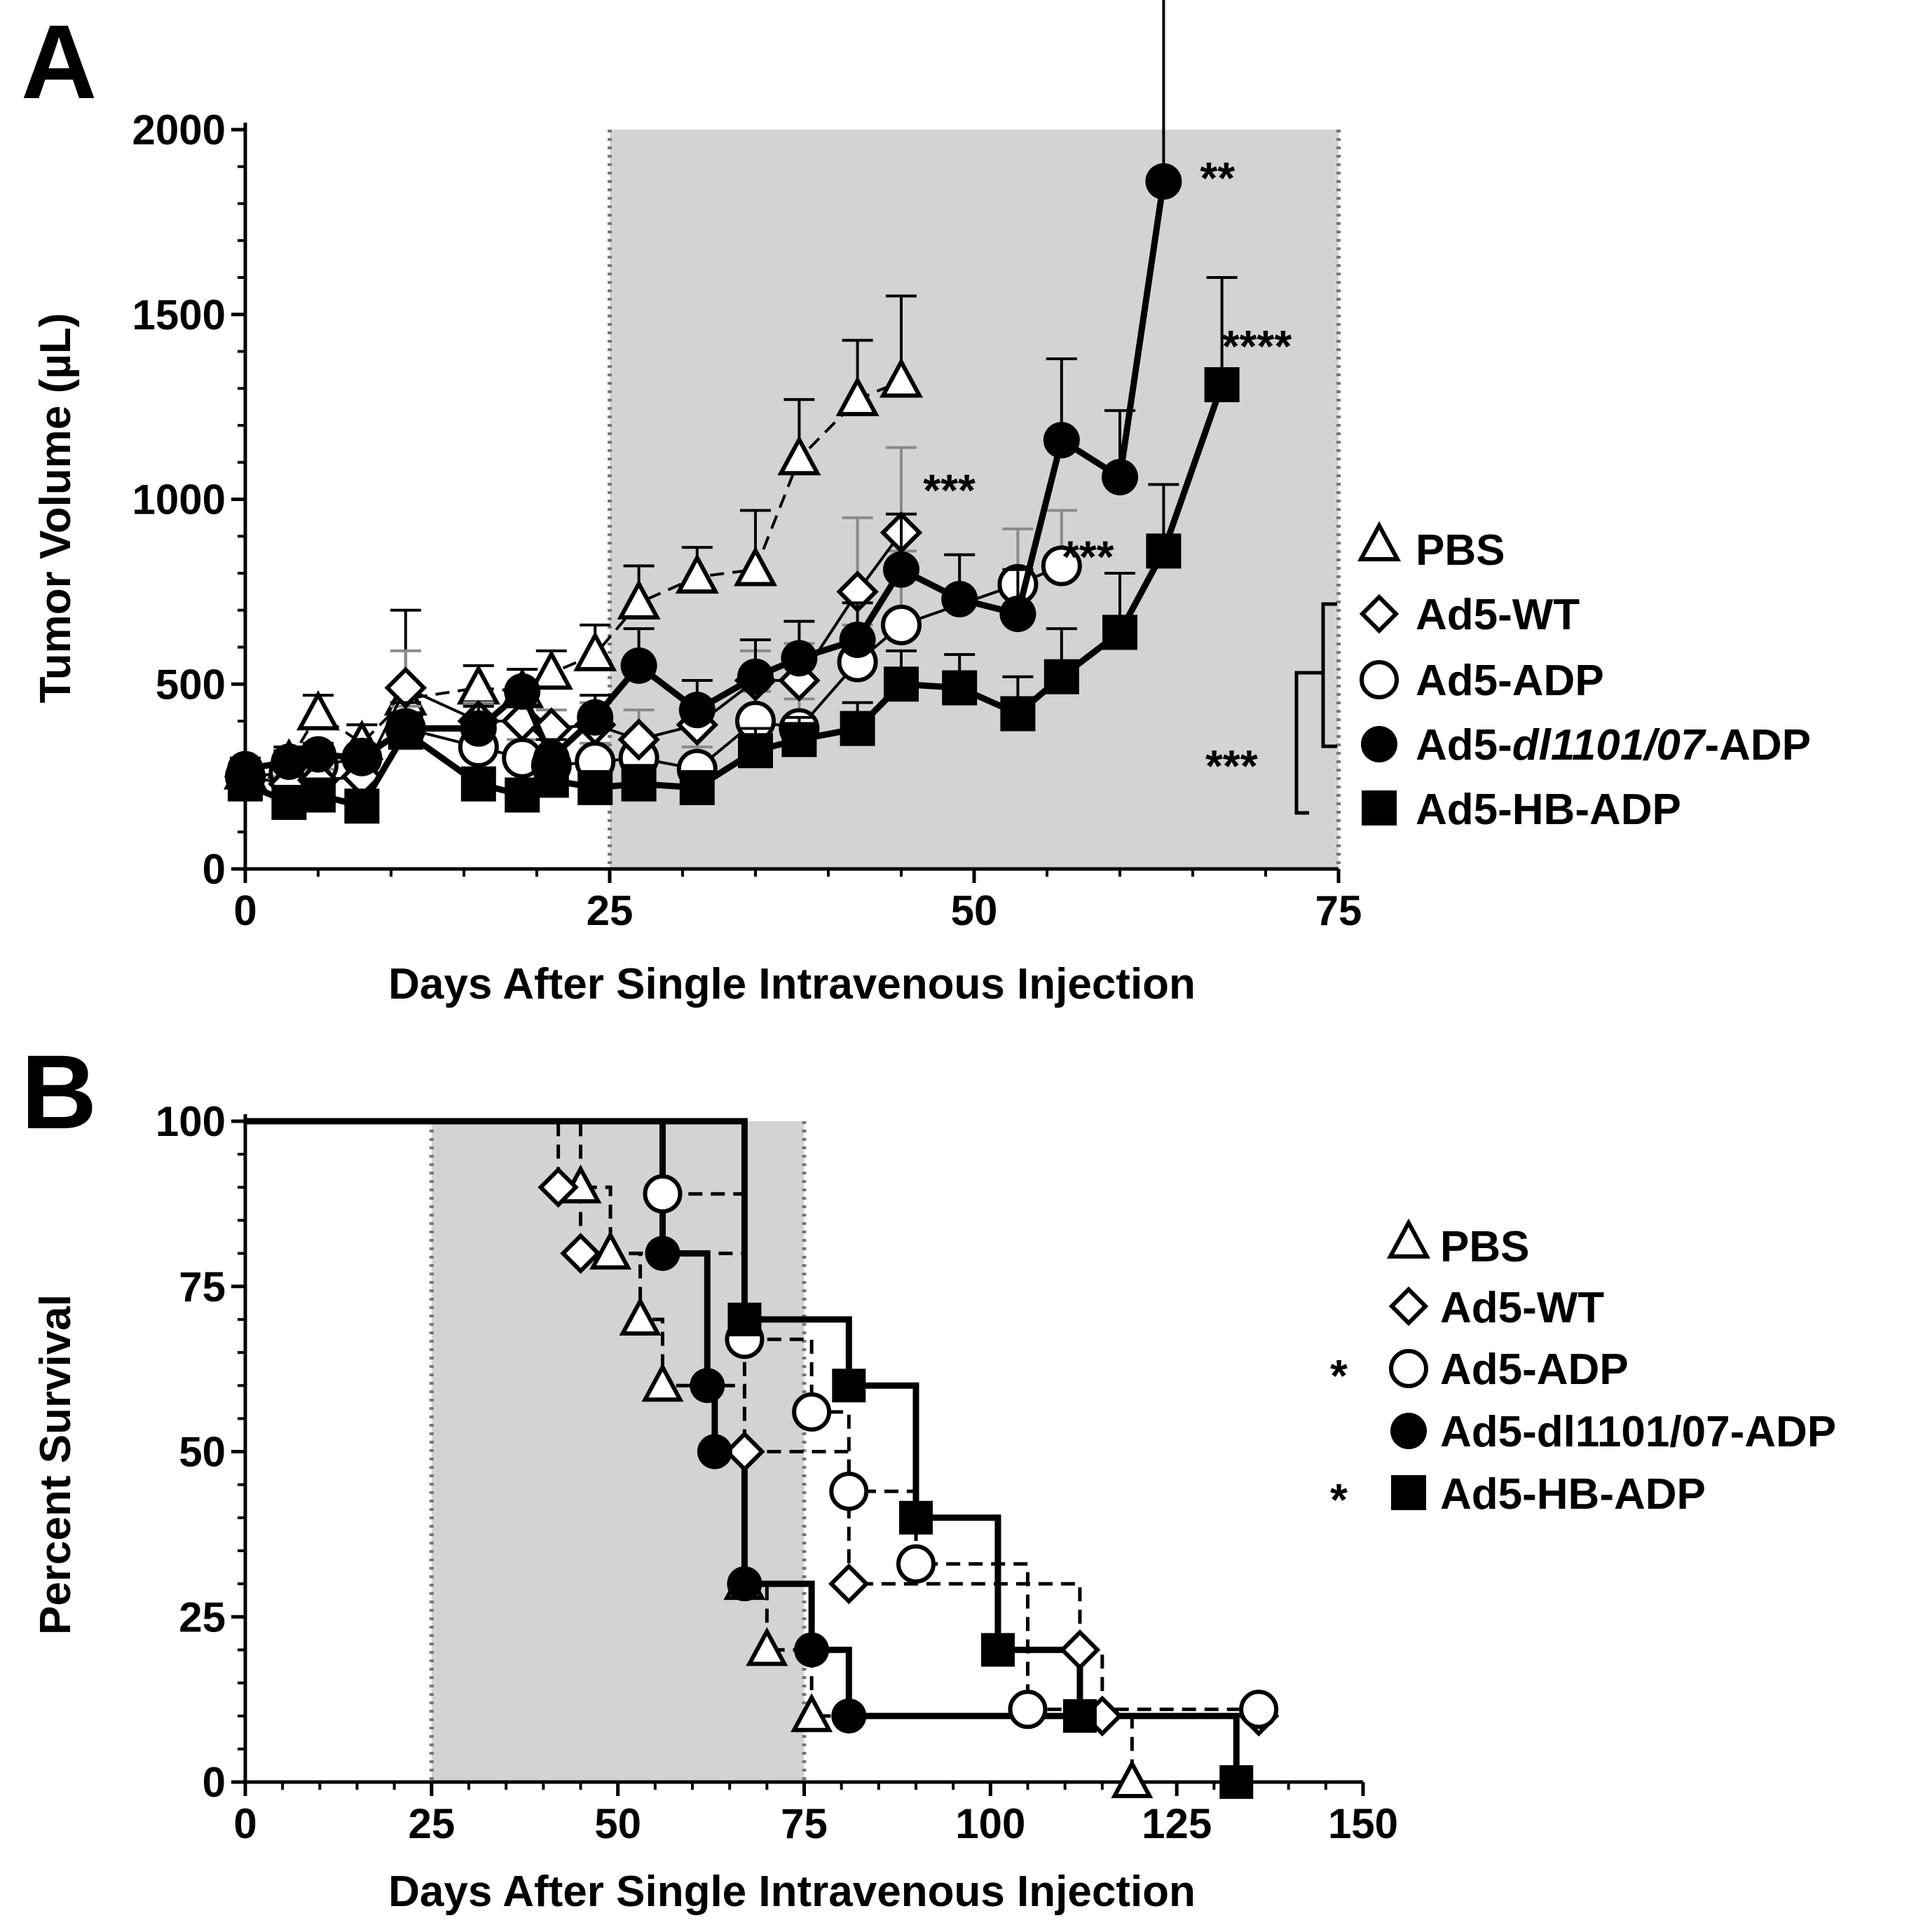 This screenshot has height=1932, width=1916. What do you see at coordinates (949, 491) in the screenshot?
I see `panel-a-significance-2: ***` at bounding box center [949, 491].